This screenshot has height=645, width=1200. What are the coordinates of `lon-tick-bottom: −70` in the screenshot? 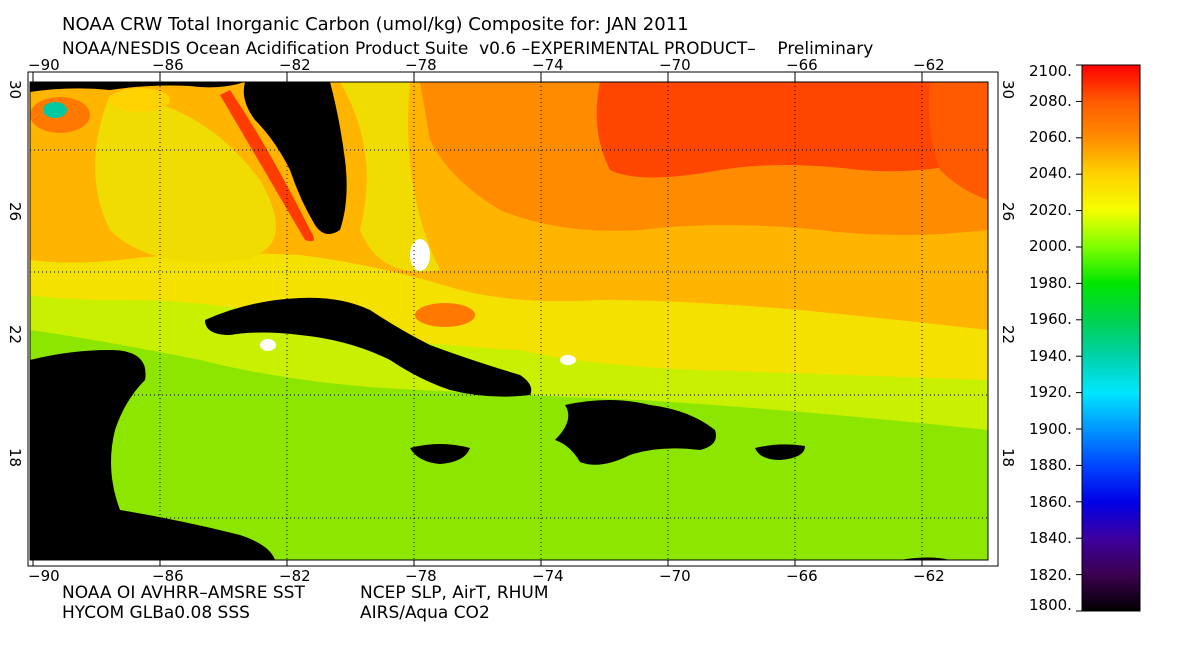 It's located at (675, 576).